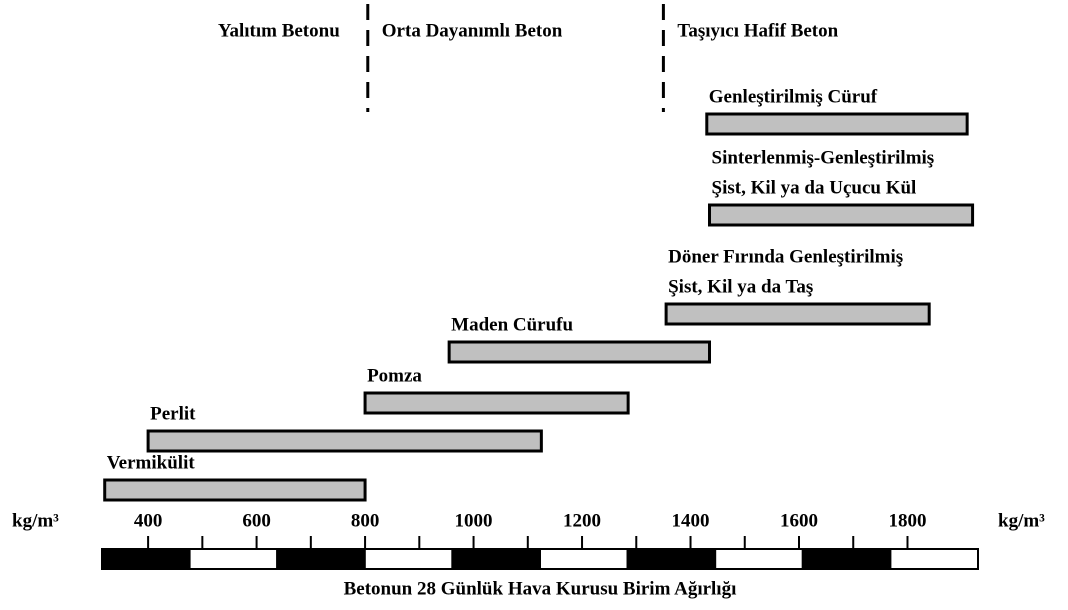 This screenshot has width=1068, height=610. Describe the element at coordinates (173, 413) in the screenshot. I see `bar-label: Perlit` at that location.